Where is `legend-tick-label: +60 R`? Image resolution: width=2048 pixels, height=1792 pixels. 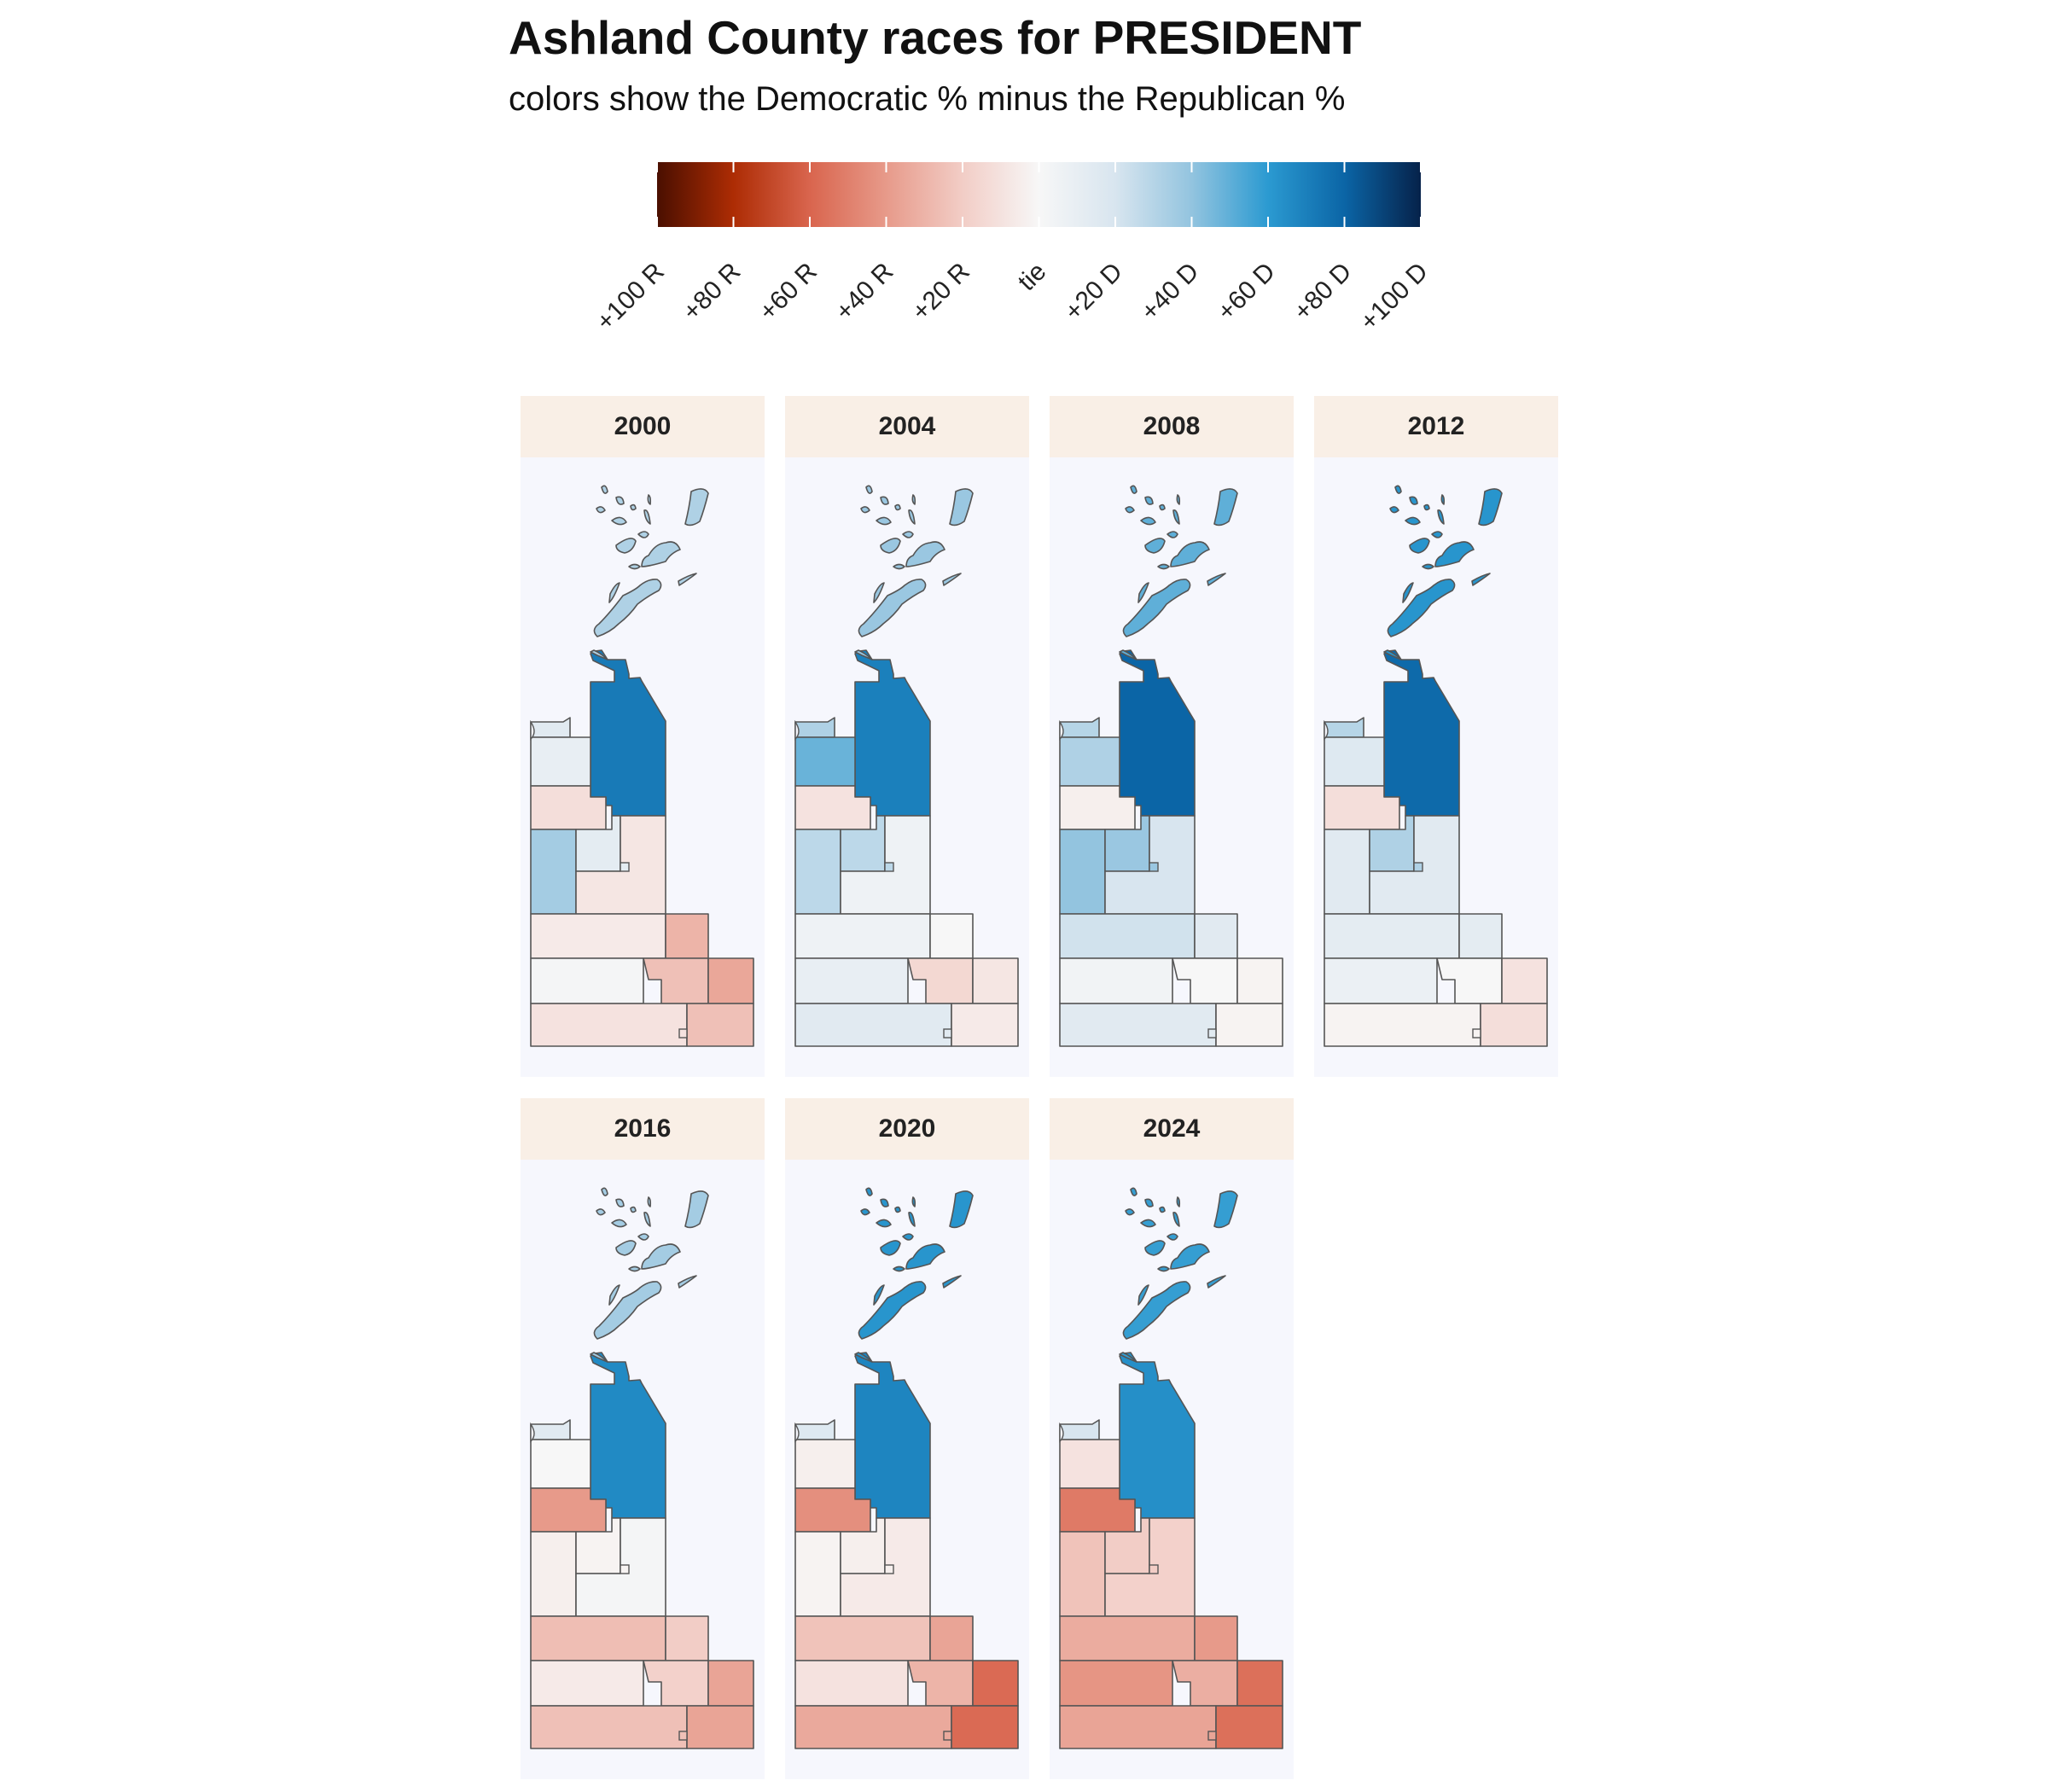 legend-tick-label: +60 R is located at coordinates (788, 292).